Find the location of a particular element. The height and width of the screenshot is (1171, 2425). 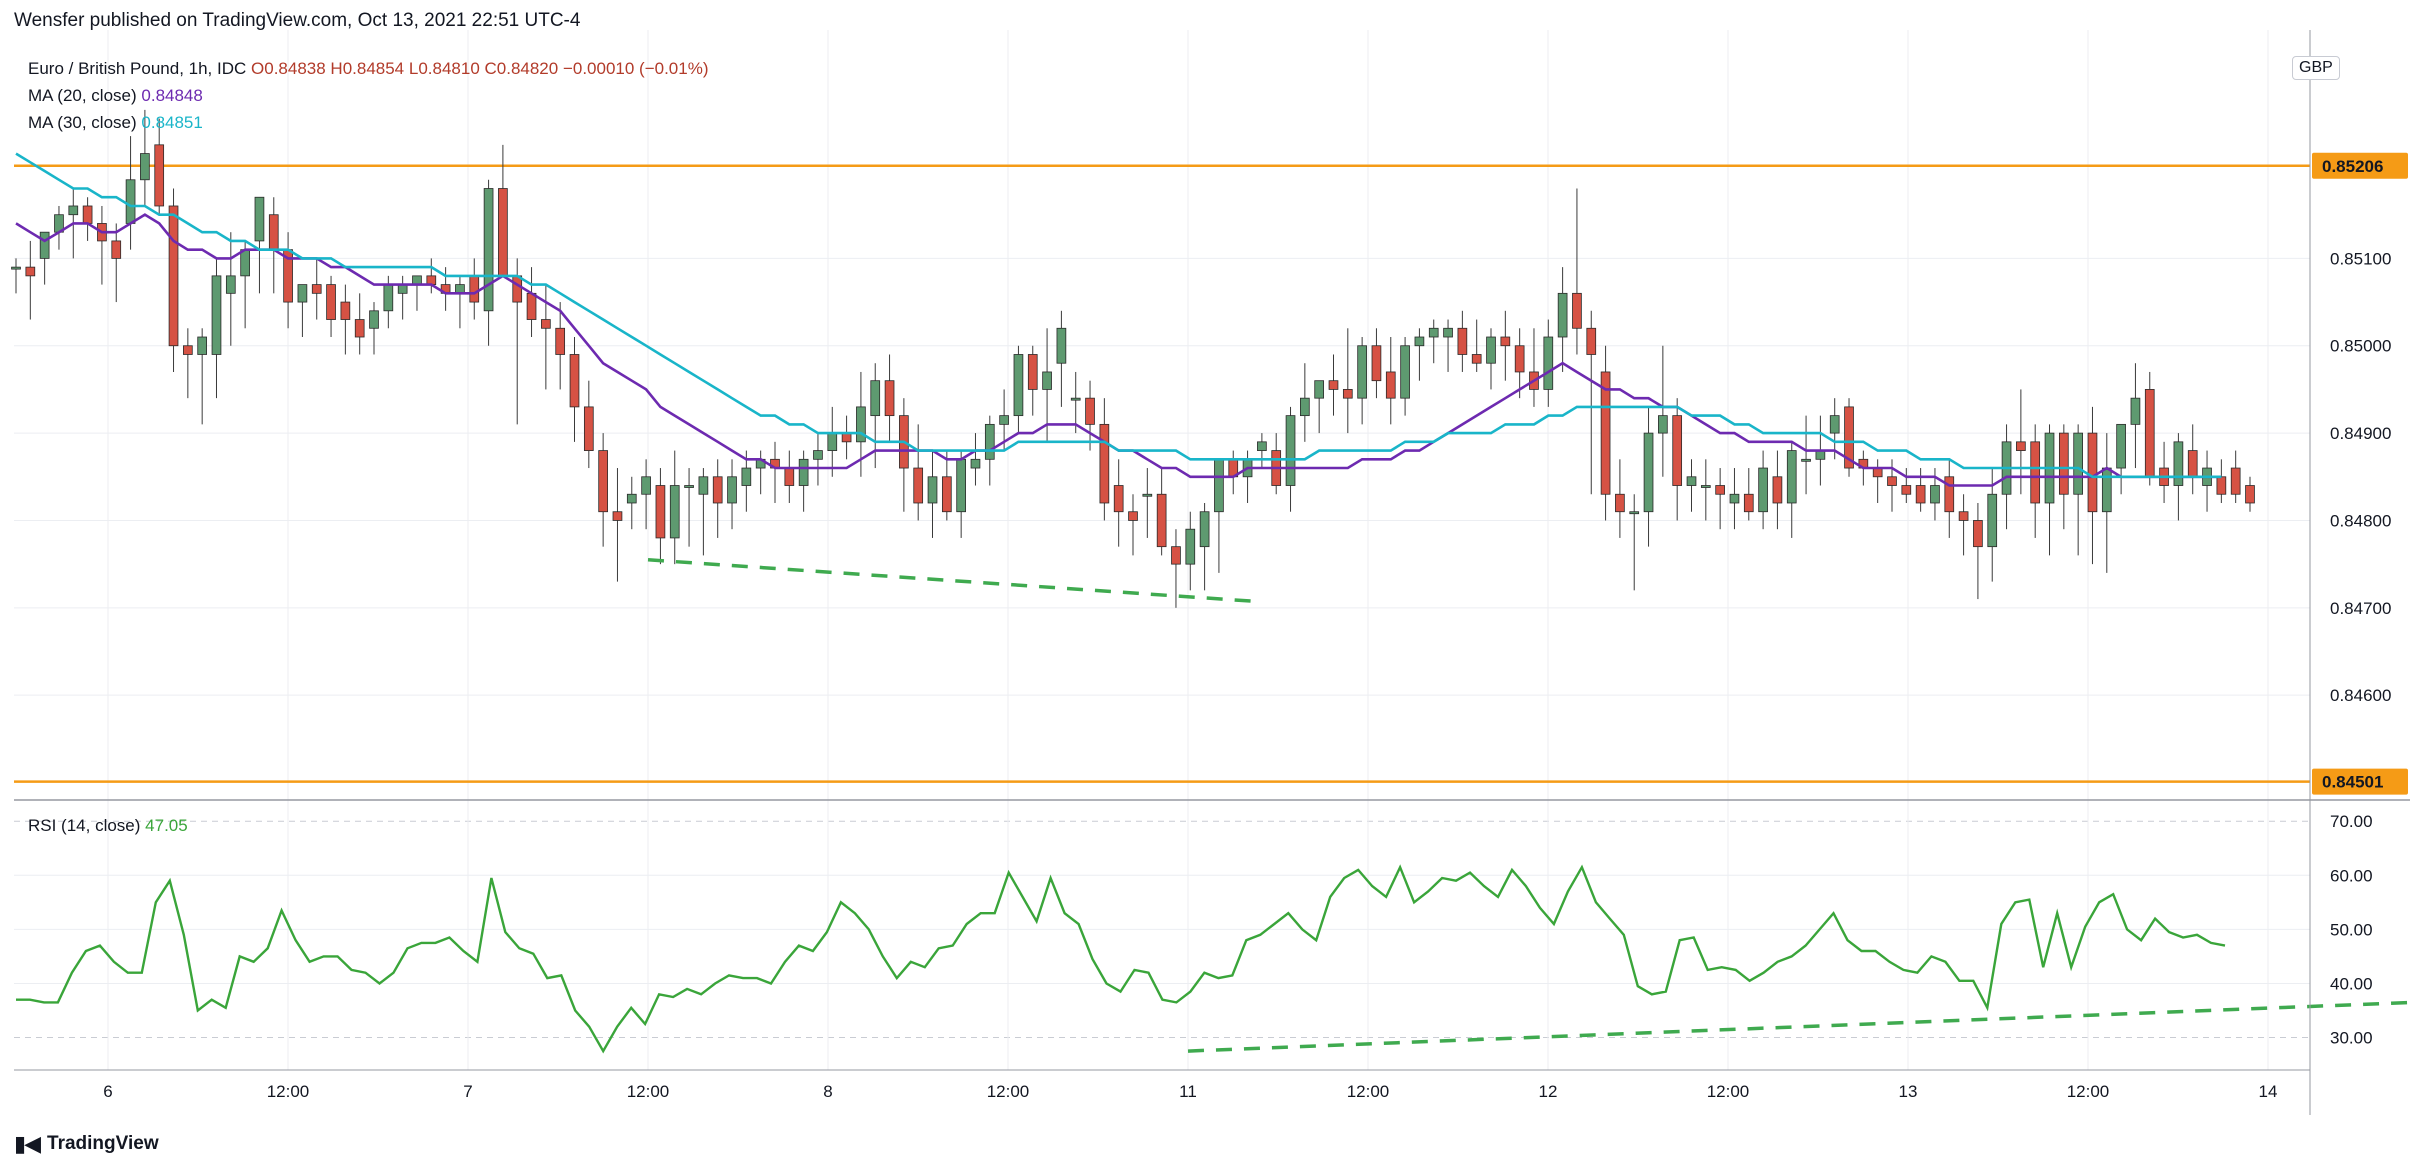

rsi-tick-label: 60.00 is located at coordinates (2351, 875).